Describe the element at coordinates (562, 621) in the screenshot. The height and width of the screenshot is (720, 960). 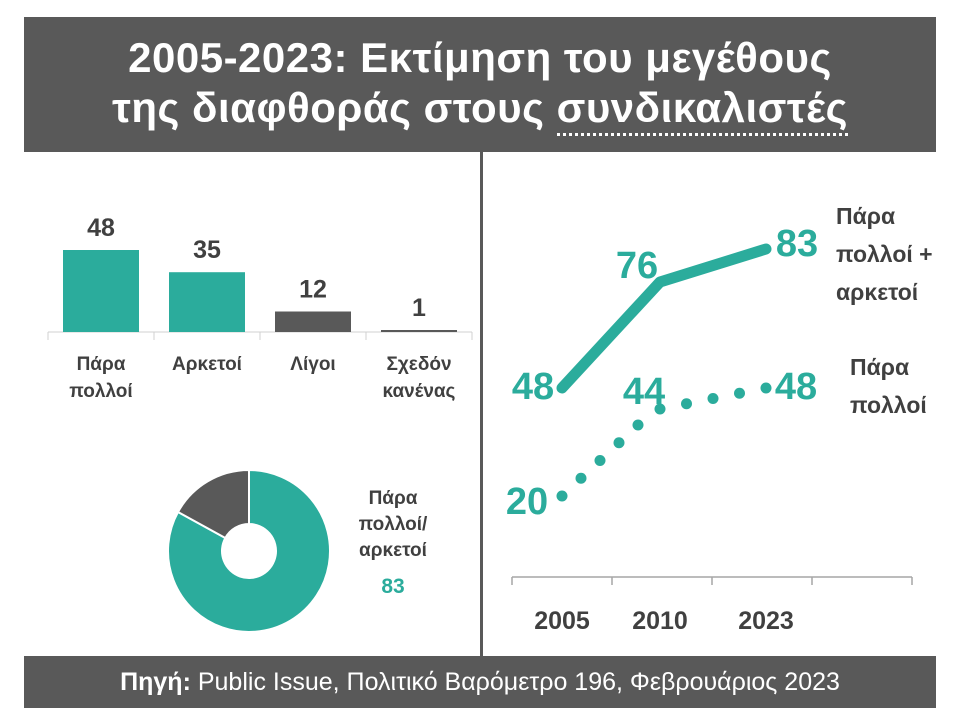
I see `x-tick-label: 2005` at that location.